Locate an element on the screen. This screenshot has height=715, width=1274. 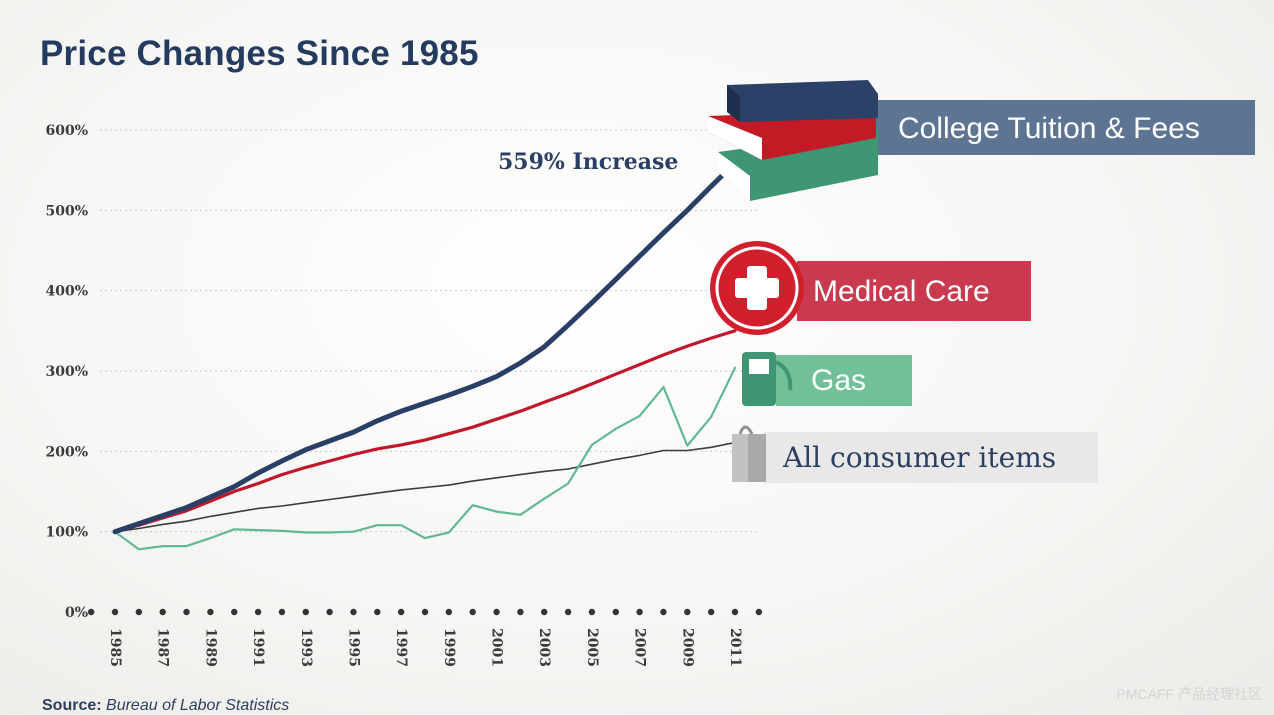
x-tick-label: 2001 is located at coordinates (497, 647).